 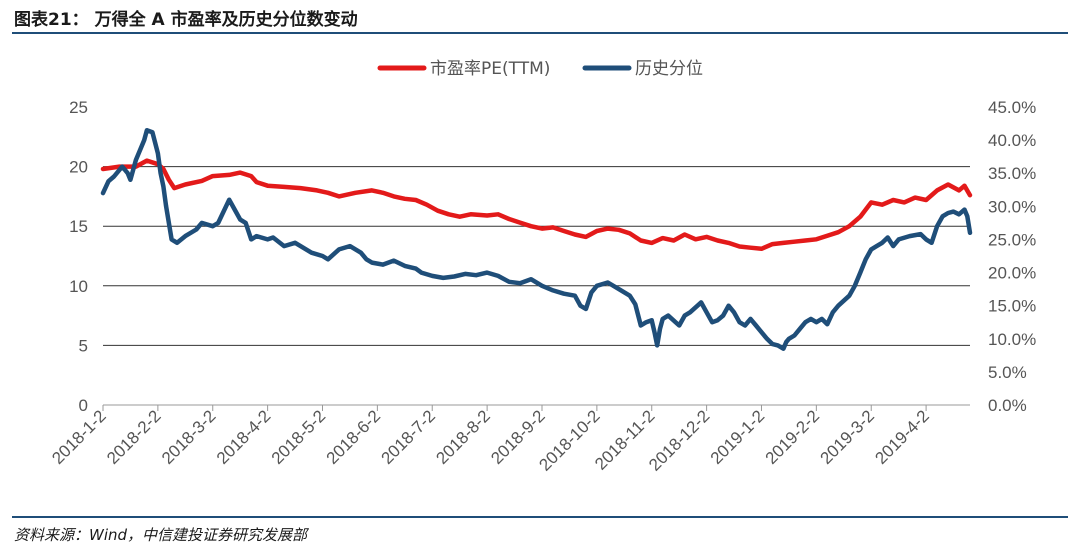 I want to click on y-left-tick-label: 20, so click(x=78, y=167).